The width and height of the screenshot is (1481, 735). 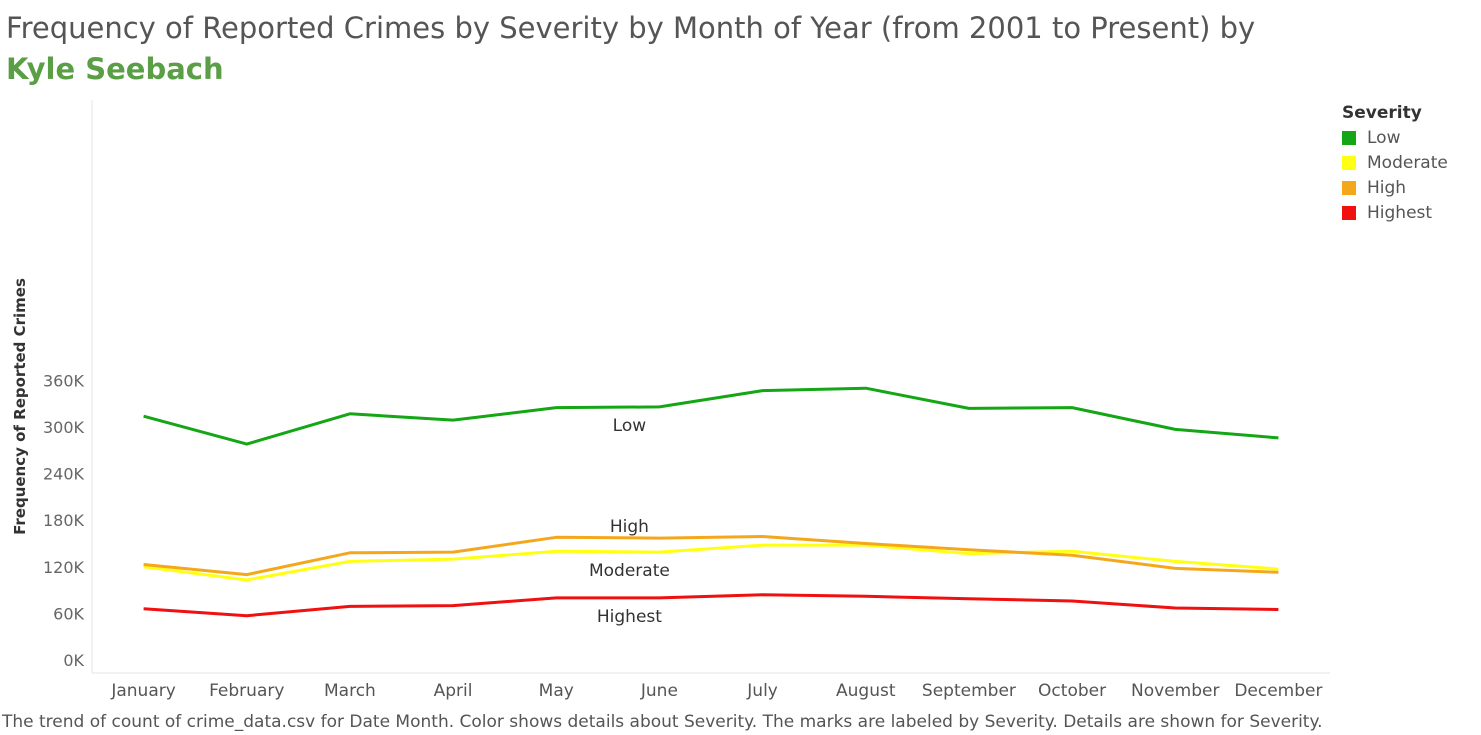 What do you see at coordinates (246, 691) in the screenshot?
I see `x-tick-label: February` at bounding box center [246, 691].